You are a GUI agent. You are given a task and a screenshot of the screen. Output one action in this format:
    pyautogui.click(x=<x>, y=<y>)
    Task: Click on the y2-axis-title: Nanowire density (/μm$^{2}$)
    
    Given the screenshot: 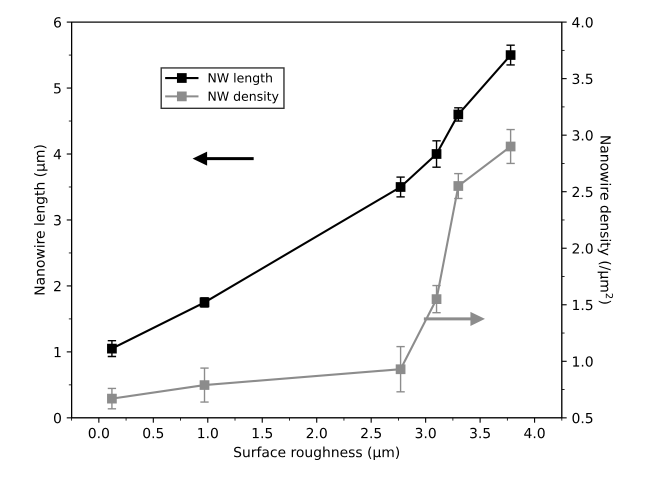 What is the action you would take?
    pyautogui.click(x=606, y=220)
    